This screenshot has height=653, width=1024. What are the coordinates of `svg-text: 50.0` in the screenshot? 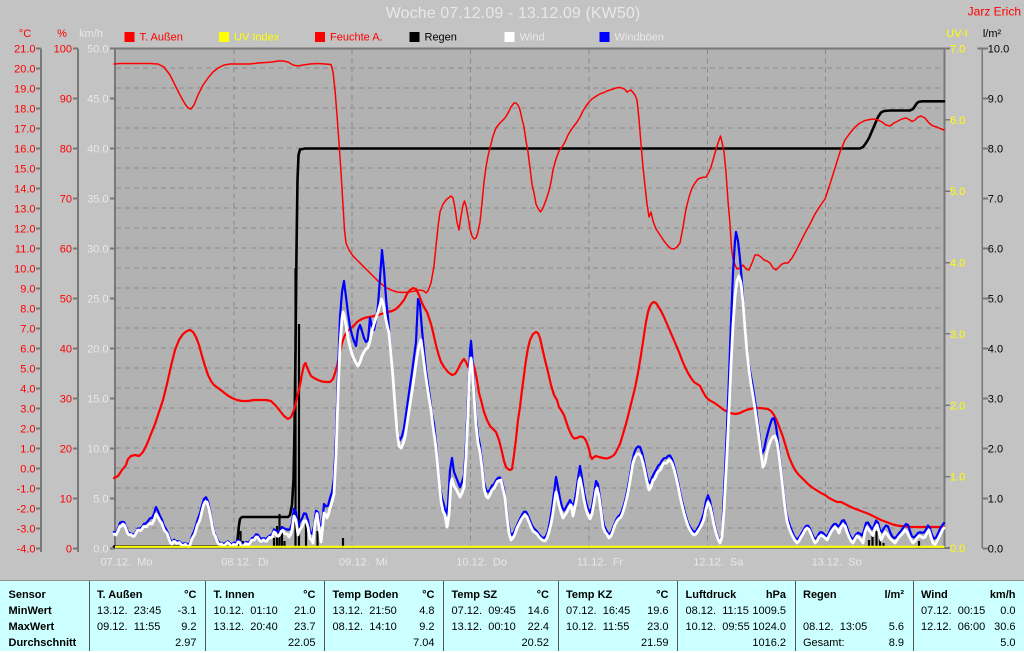 It's located at (97, 50).